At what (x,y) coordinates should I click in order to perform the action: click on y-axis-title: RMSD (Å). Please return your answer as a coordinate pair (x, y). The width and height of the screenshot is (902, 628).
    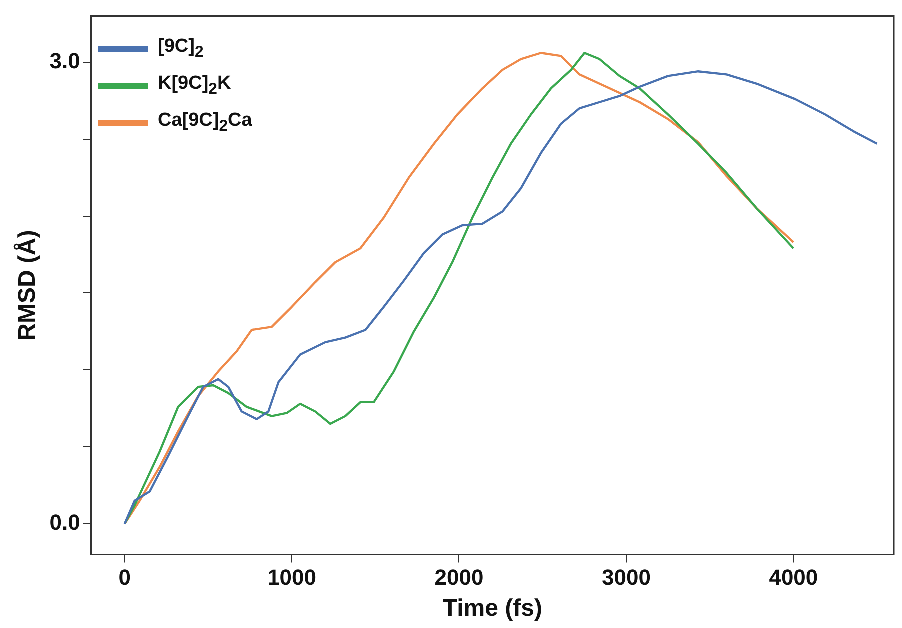
    Looking at the image, I should click on (27, 285).